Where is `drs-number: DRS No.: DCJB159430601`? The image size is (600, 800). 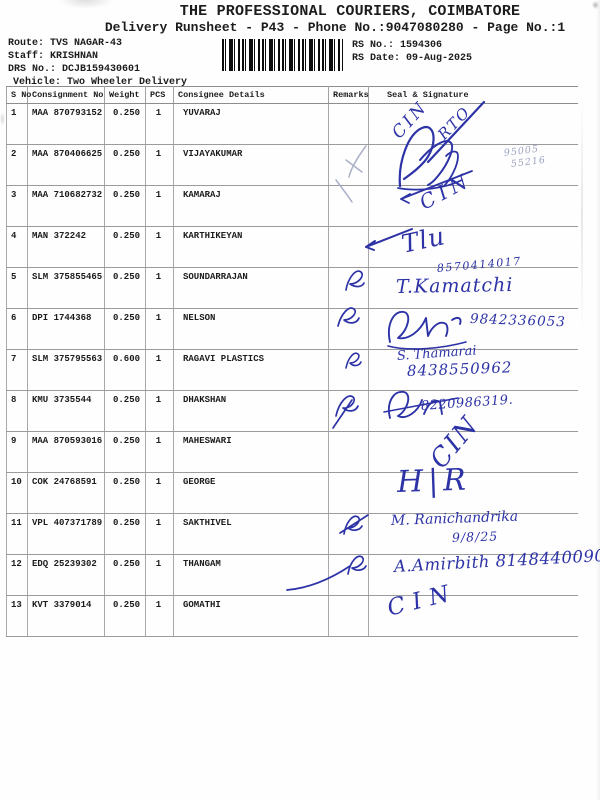 drs-number: DRS No.: DCJB159430601 is located at coordinates (74, 69).